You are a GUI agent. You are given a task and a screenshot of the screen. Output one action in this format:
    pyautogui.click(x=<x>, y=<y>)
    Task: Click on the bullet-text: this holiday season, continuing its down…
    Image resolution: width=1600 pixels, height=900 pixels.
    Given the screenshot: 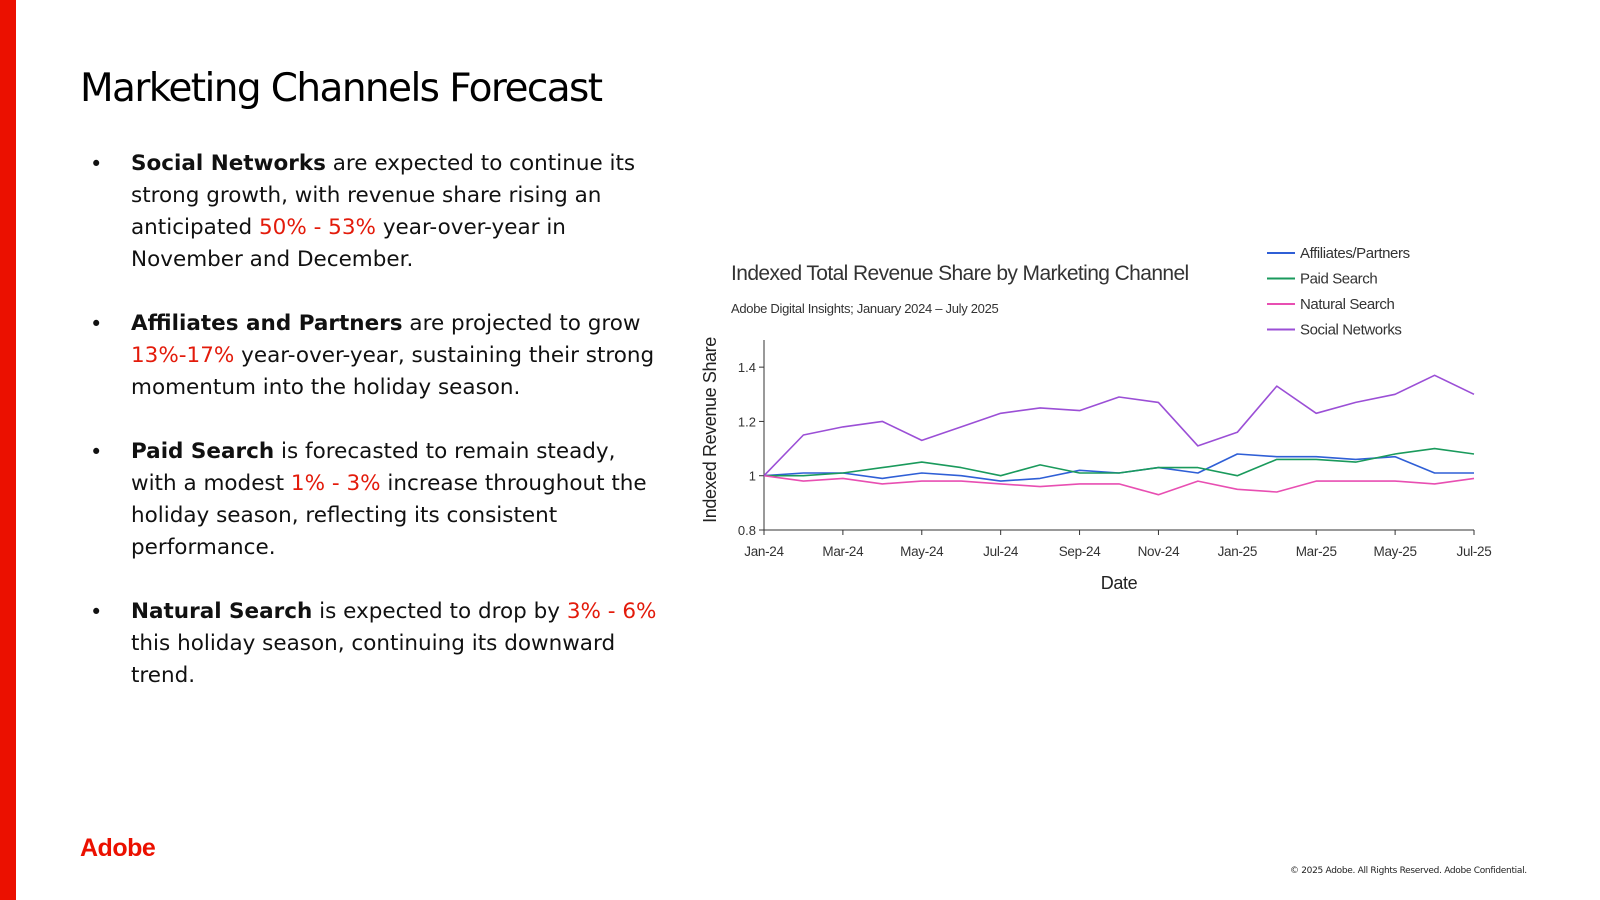 What is the action you would take?
    pyautogui.click(x=373, y=659)
    